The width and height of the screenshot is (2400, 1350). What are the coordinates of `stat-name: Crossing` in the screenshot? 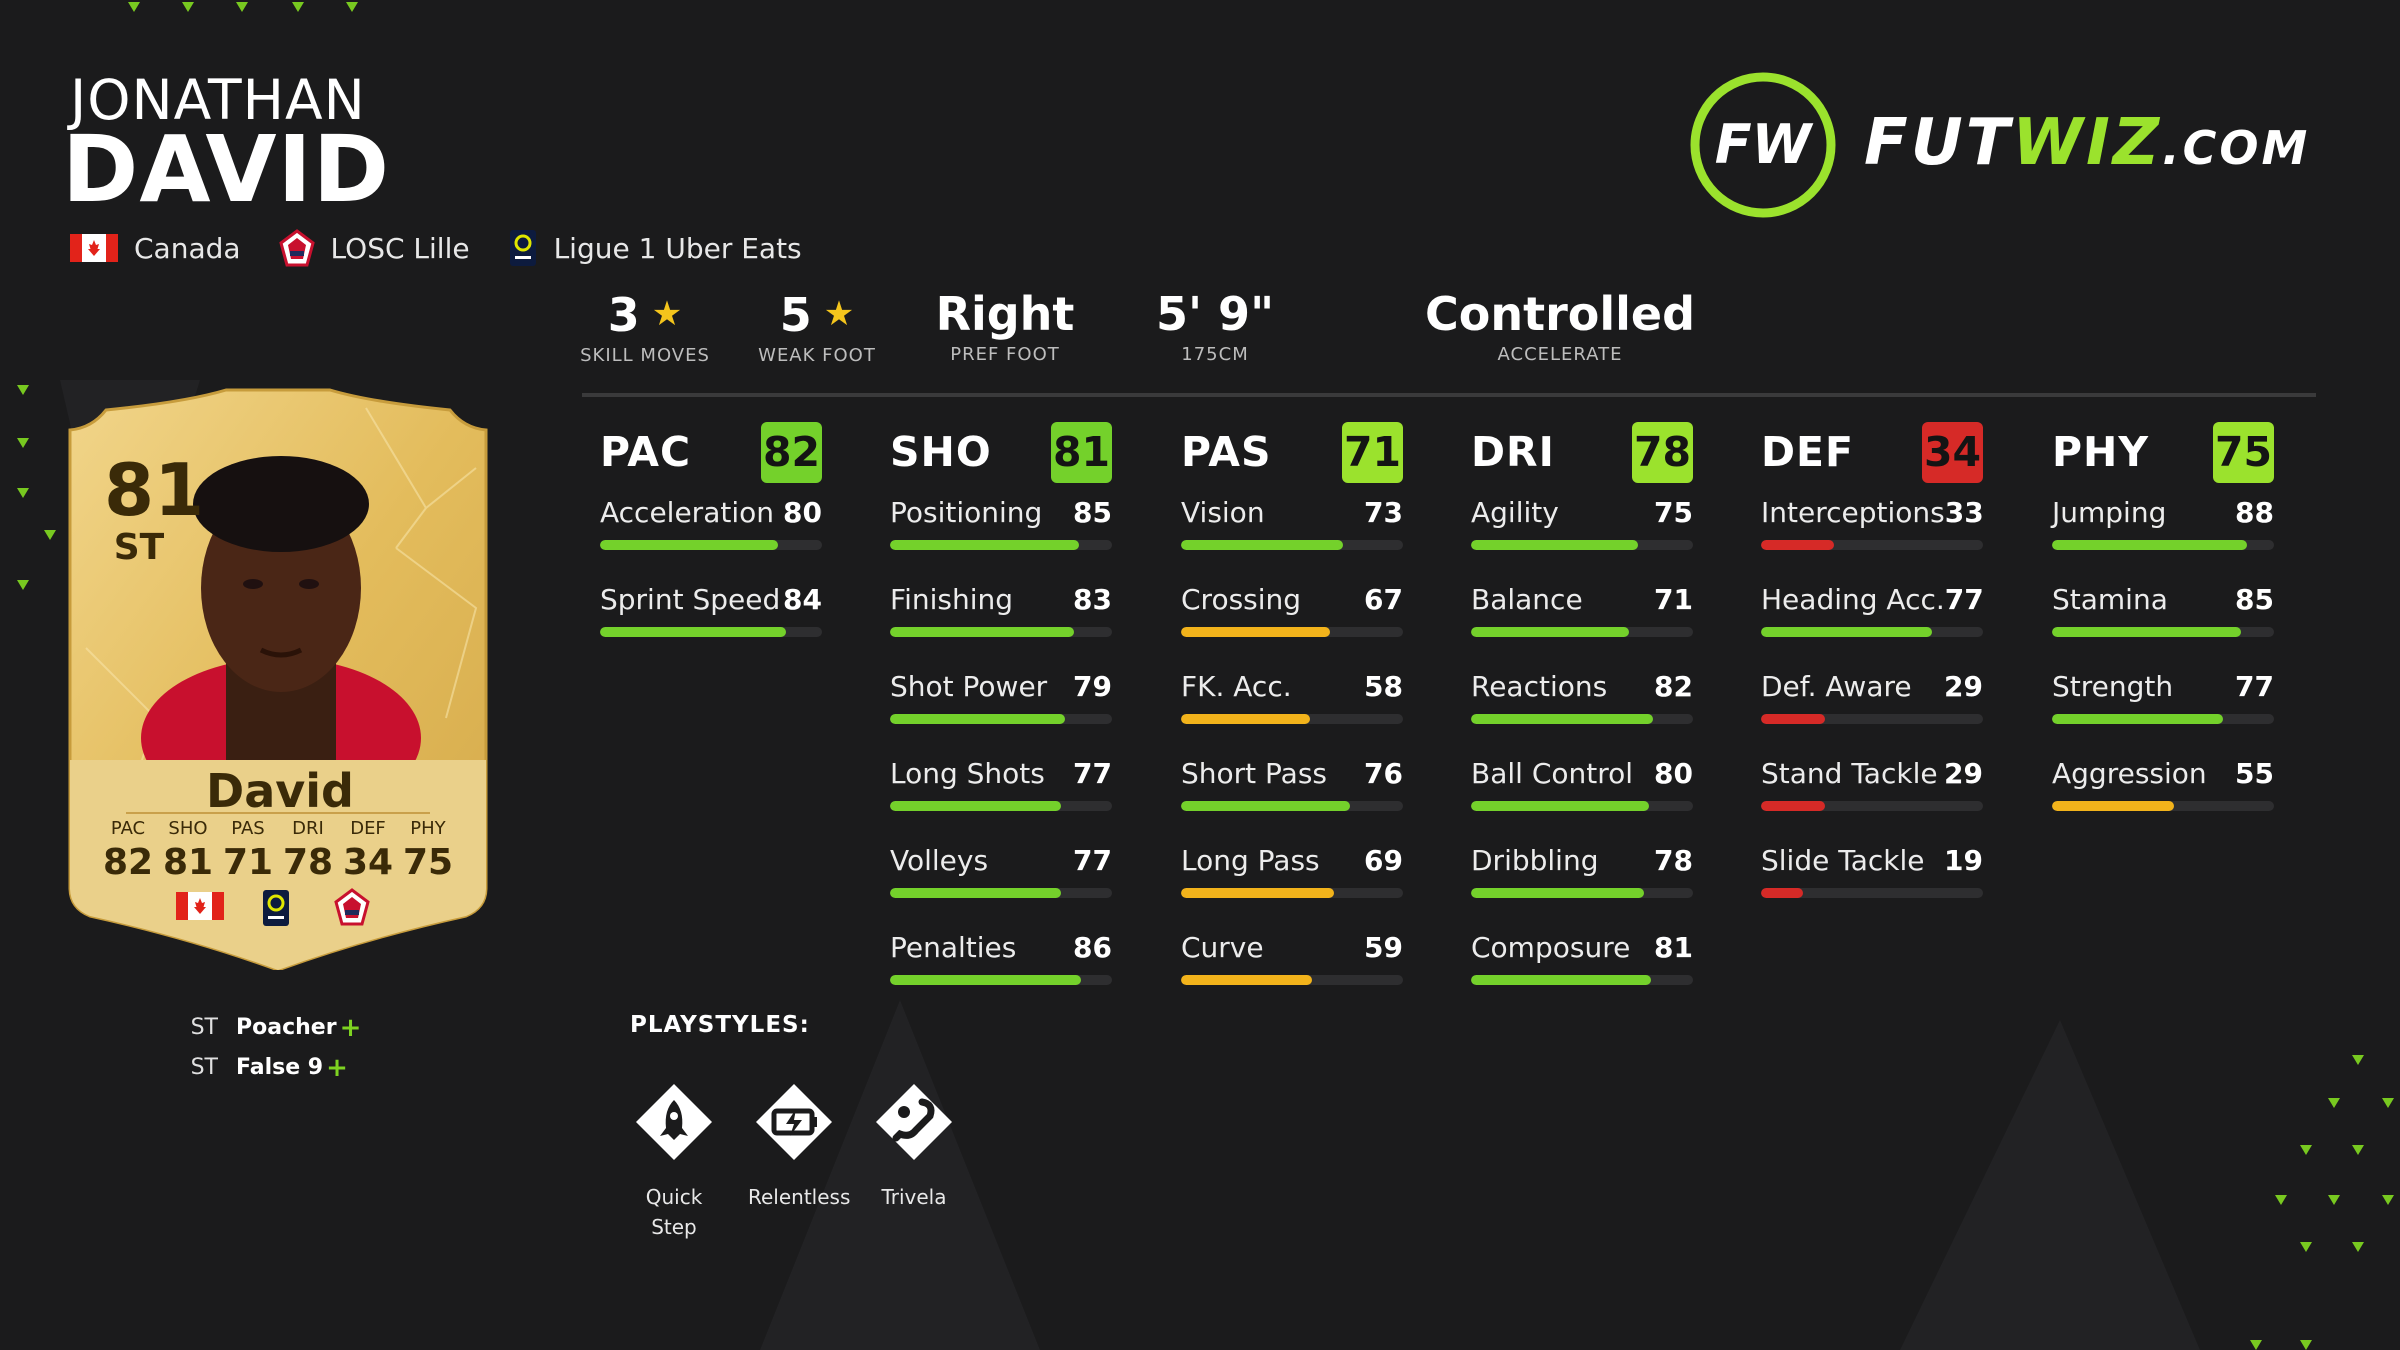 It's located at (1241, 599).